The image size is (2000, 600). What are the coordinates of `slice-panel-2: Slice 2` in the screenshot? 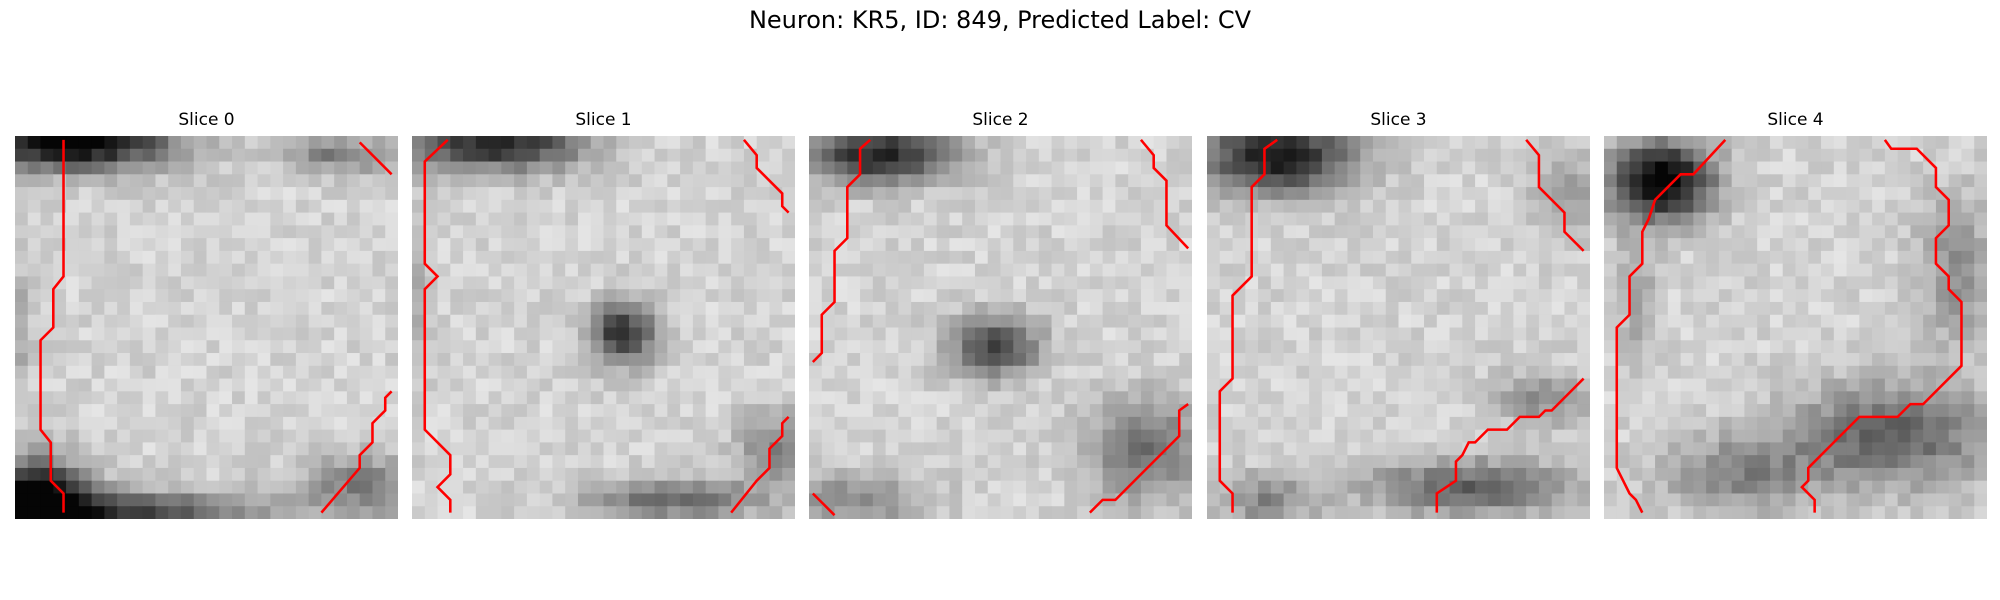 It's located at (1000, 313).